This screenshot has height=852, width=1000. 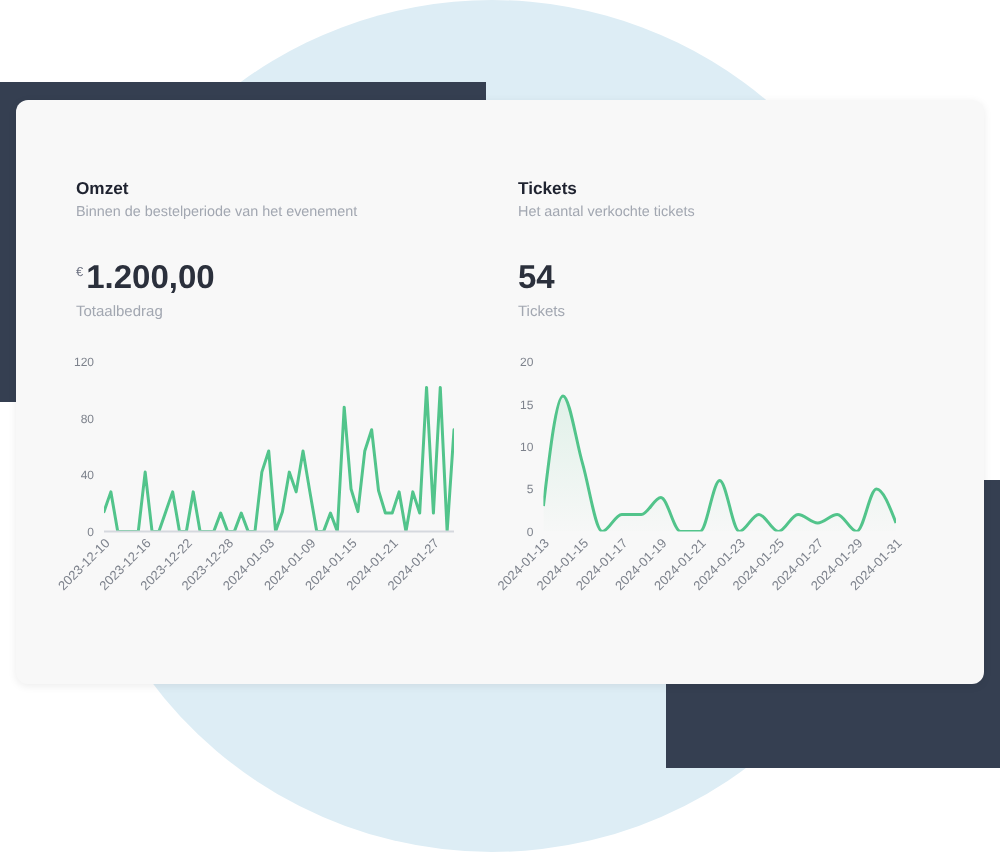 I want to click on chart-title: Tickets, so click(x=547, y=188).